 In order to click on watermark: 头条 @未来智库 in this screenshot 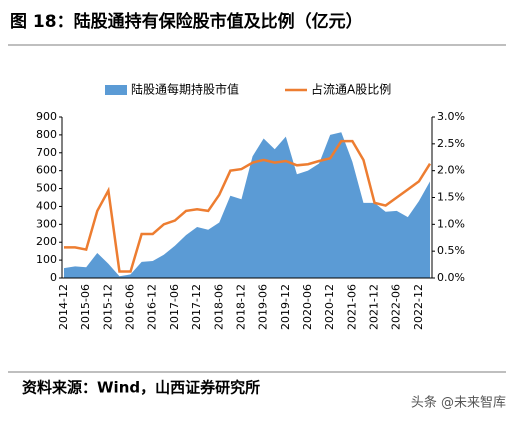, I will do `click(458, 403)`.